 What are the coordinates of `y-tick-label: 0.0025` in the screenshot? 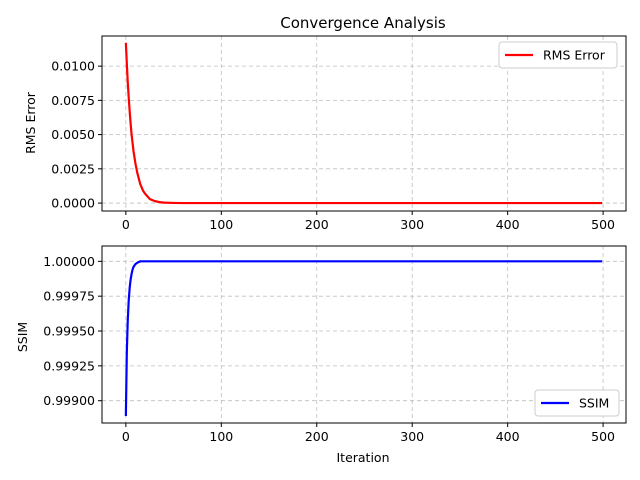 It's located at (73, 168).